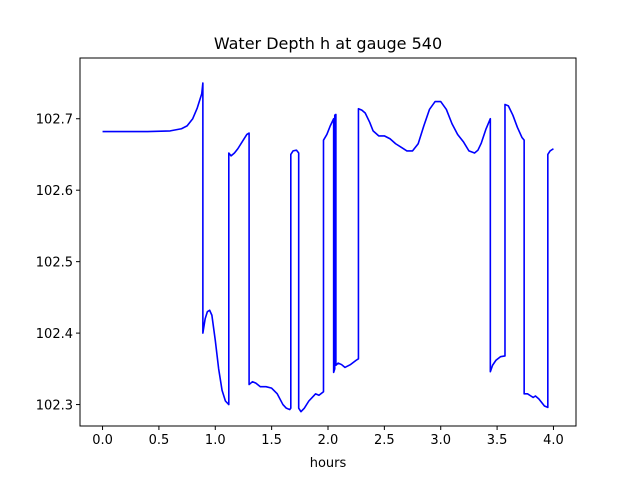 The image size is (640, 480). Describe the element at coordinates (54, 191) in the screenshot. I see `y-tick-label: 102.6` at that location.